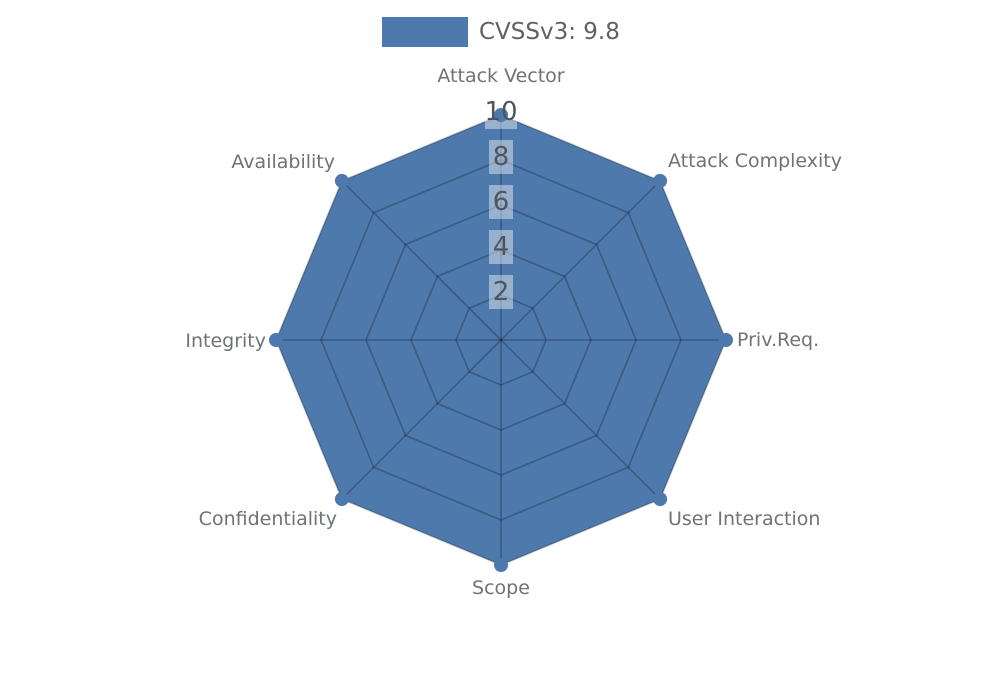 The image size is (1000, 700). What do you see at coordinates (225, 341) in the screenshot?
I see `axis-label: Integrity` at bounding box center [225, 341].